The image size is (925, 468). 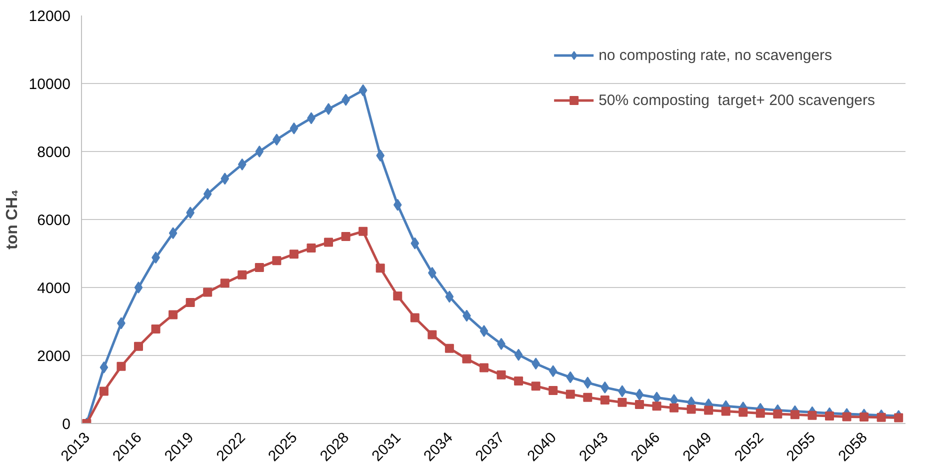 What do you see at coordinates (54, 220) in the screenshot?
I see `y-tick-label: 6000` at bounding box center [54, 220].